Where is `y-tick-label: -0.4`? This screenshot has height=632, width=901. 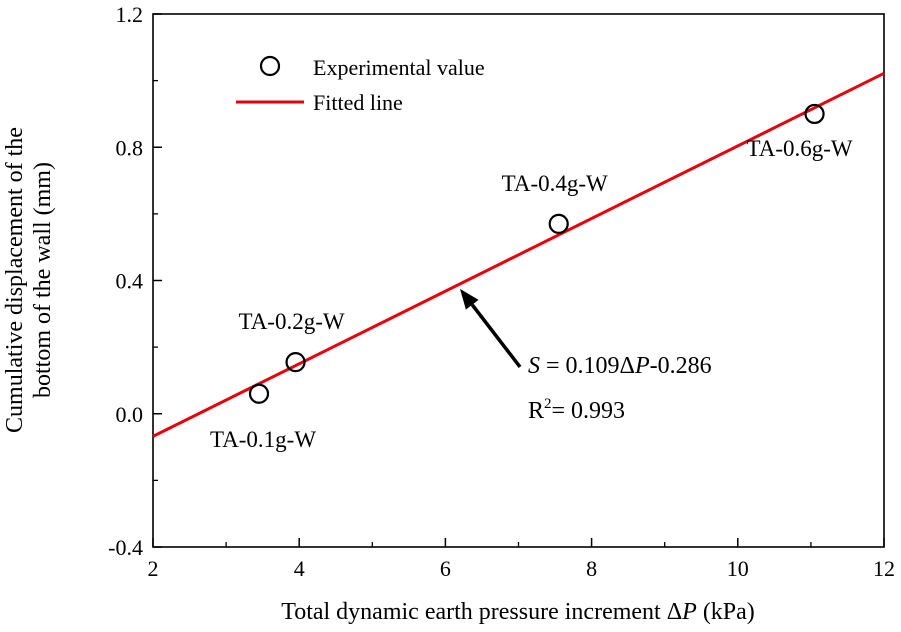 y-tick-label: -0.4 is located at coordinates (125, 547).